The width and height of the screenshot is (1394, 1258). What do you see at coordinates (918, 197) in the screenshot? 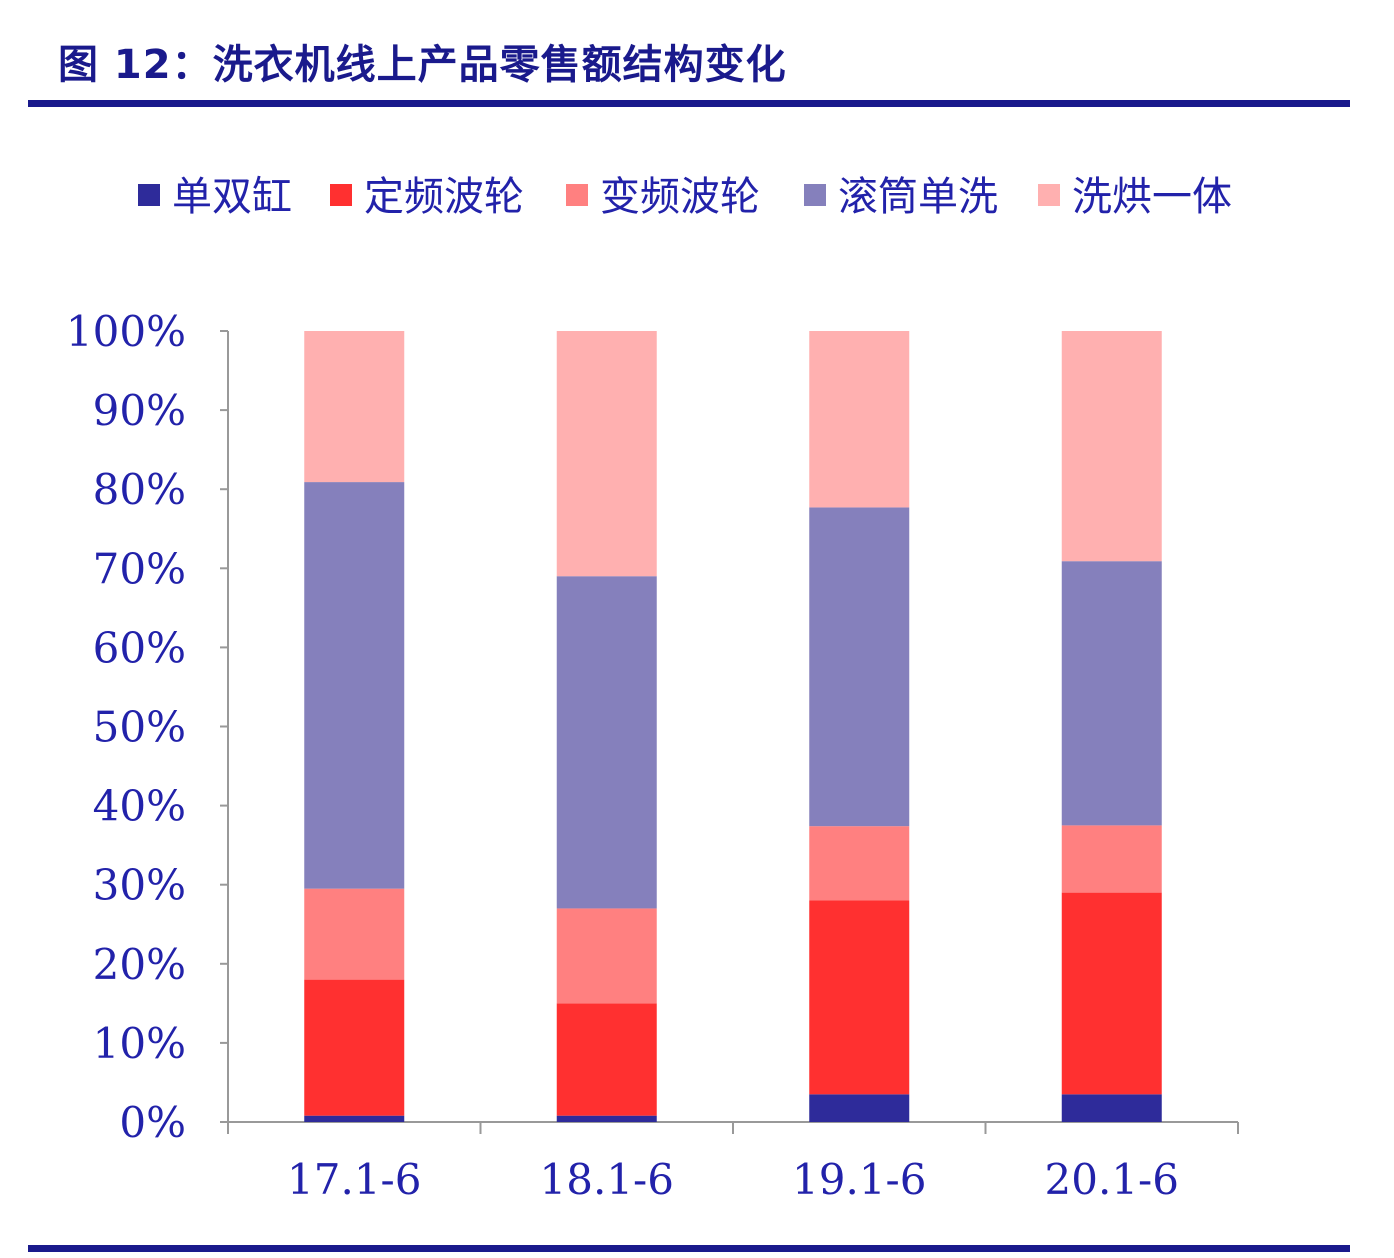
I see `legend-label: 滚筒单洗` at bounding box center [918, 197].